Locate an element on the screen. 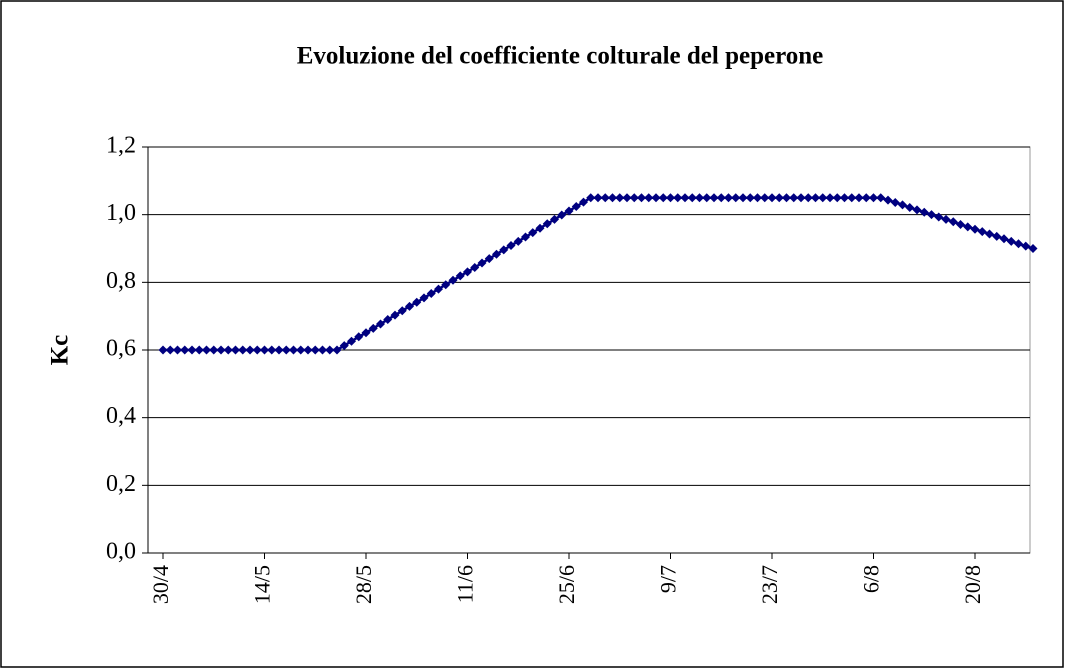 The height and width of the screenshot is (668, 1065). y-tick-label: 0,0 is located at coordinates (121, 552).